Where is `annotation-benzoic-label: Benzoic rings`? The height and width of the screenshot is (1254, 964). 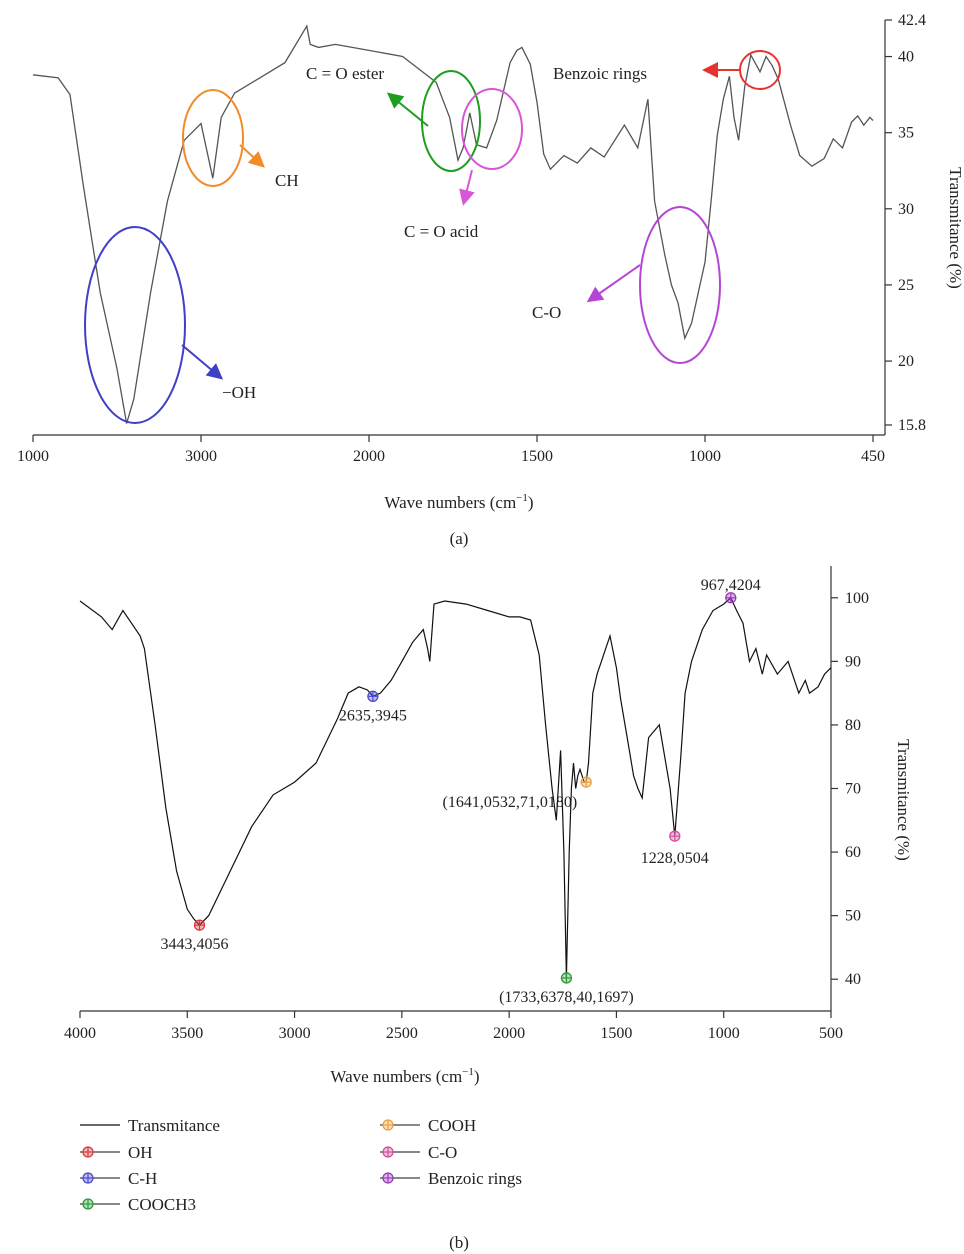
annotation-benzoic-label: Benzoic rings is located at coordinates (600, 73).